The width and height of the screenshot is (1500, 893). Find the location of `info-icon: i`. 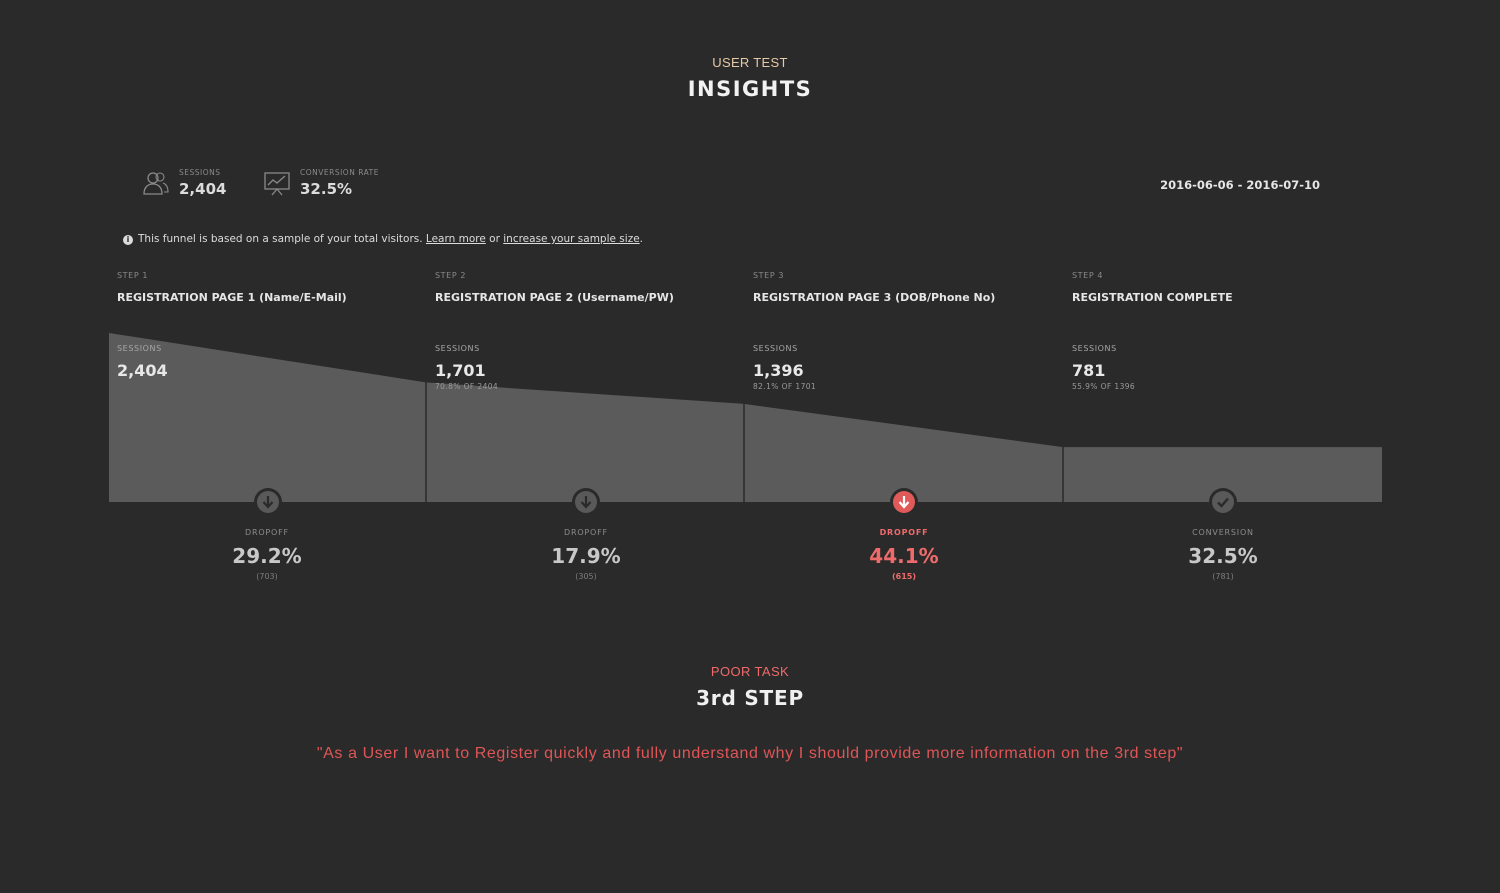

info-icon: i is located at coordinates (128, 240).